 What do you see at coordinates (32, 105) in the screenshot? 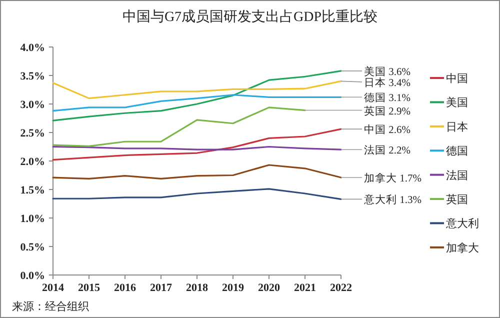
I see `y-tick-label: 3.0%` at bounding box center [32, 105].